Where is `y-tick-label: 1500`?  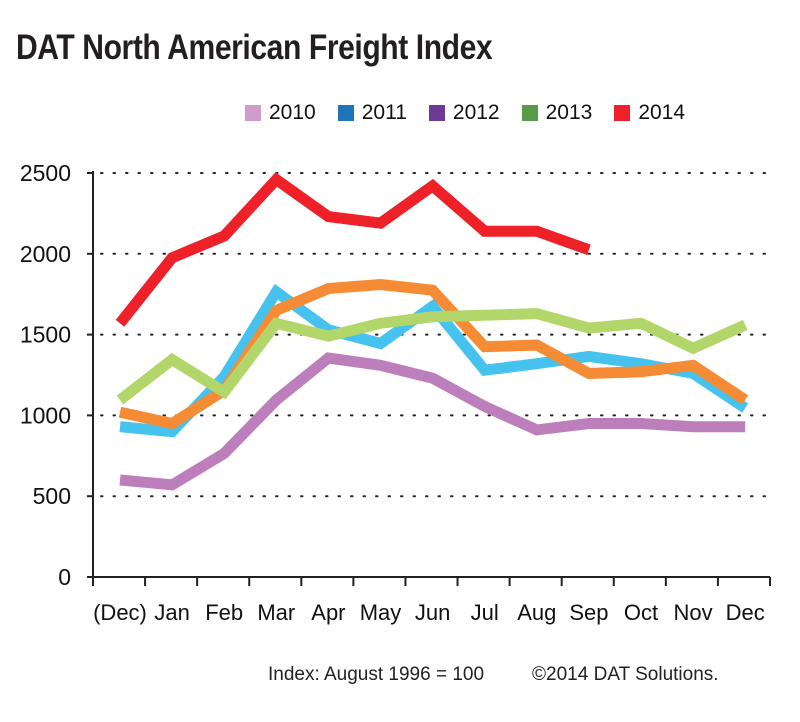
y-tick-label: 1500 is located at coordinates (45, 335).